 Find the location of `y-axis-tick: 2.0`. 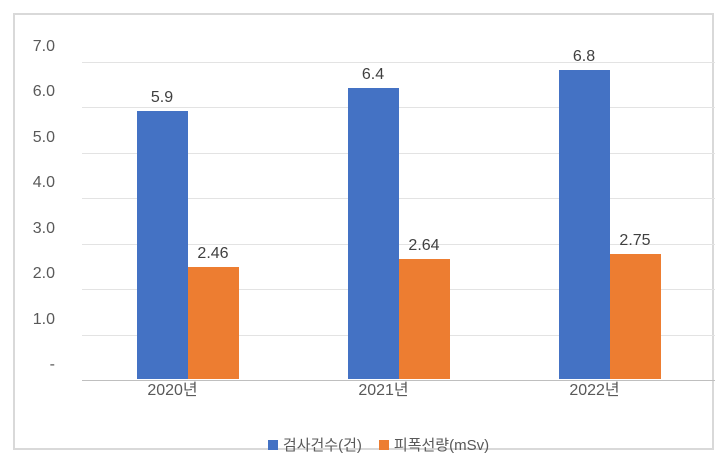

y-axis-tick: 2.0 is located at coordinates (43, 274).